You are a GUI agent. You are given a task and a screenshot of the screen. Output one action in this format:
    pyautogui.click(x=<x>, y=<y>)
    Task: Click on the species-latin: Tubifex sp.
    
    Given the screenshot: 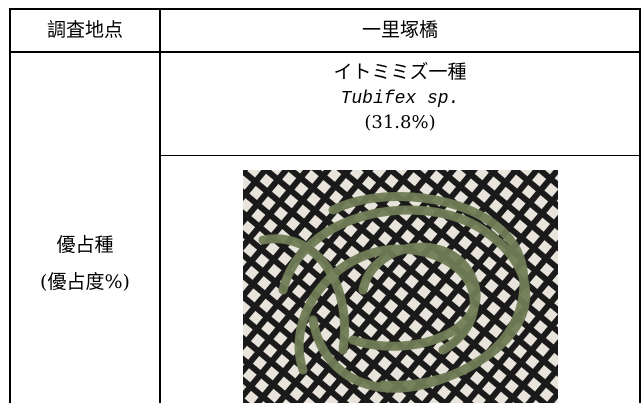 What is the action you would take?
    pyautogui.click(x=400, y=99)
    